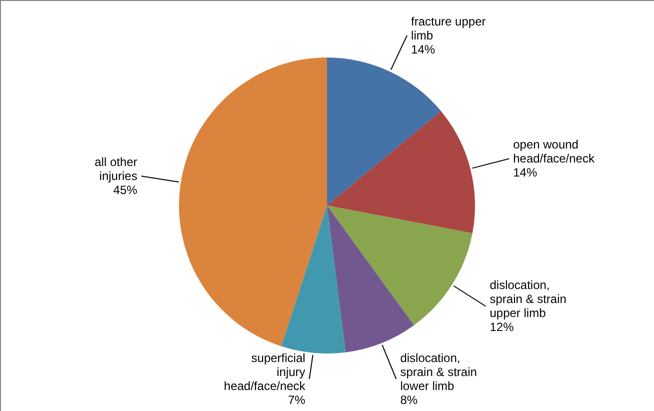 This screenshot has height=411, width=654. Describe the element at coordinates (438, 372) in the screenshot. I see `slice-label: dislocation, sprain & strain lower limb` at that location.